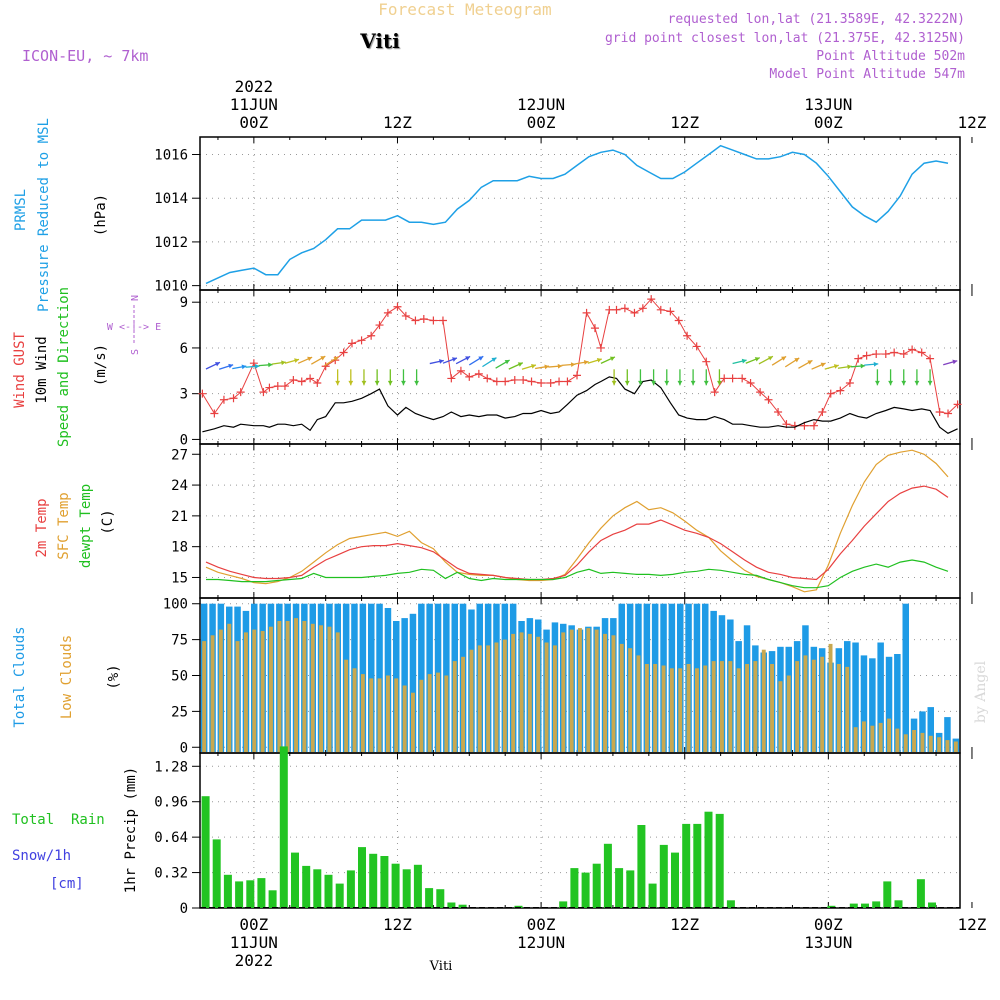  Describe the element at coordinates (828, 104) in the screenshot. I see `top-date-label: 13JUN` at that location.